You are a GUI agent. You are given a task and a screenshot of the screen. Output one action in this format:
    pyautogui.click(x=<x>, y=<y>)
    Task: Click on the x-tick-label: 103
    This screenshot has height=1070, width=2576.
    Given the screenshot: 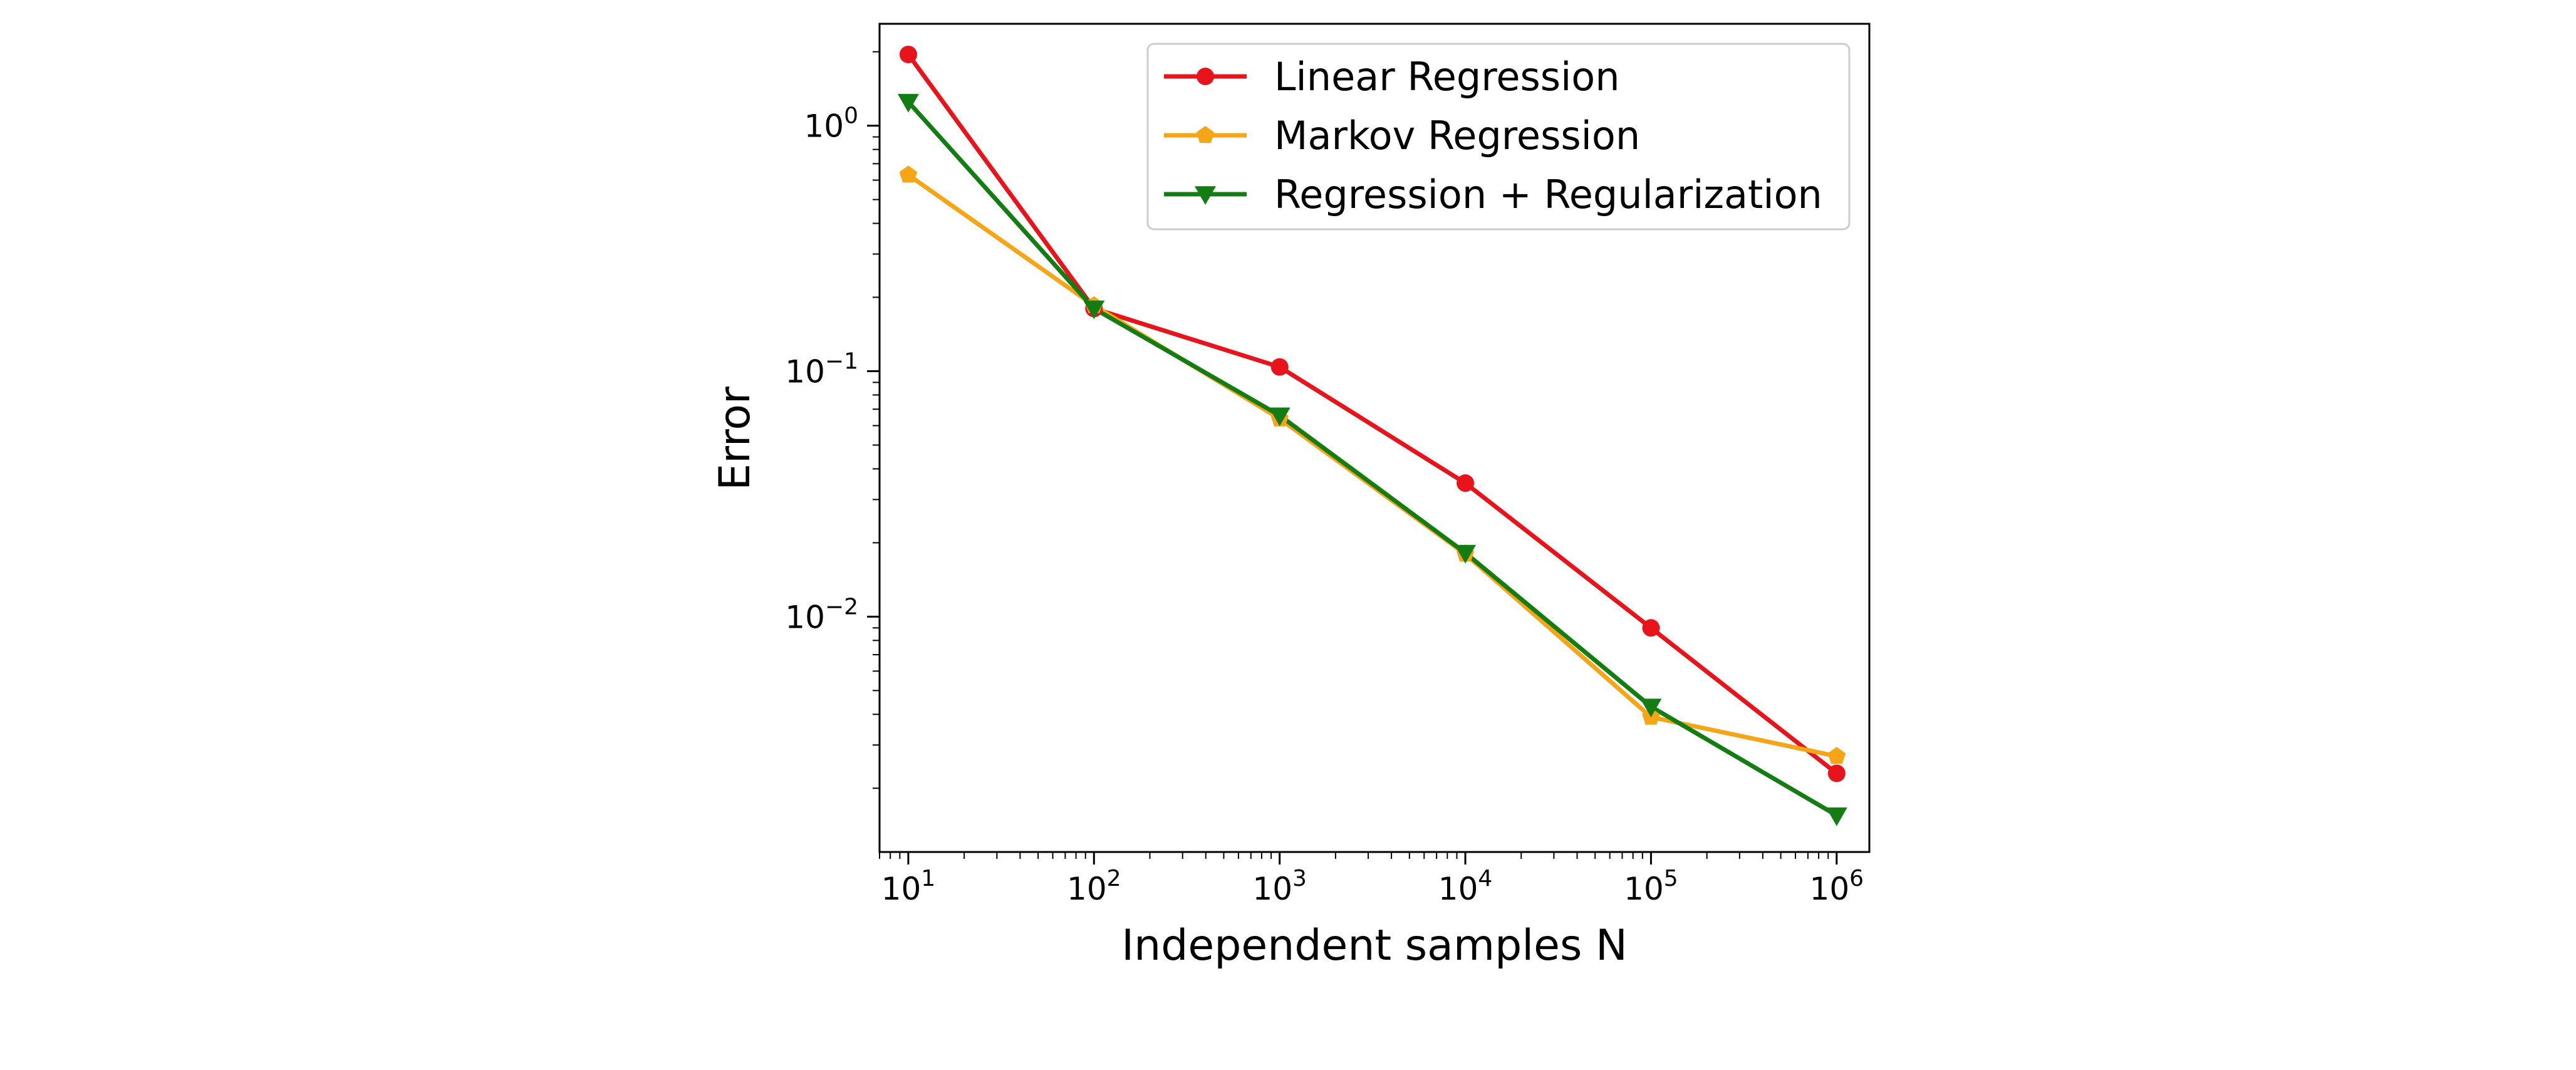 What is the action you would take?
    pyautogui.click(x=1279, y=886)
    